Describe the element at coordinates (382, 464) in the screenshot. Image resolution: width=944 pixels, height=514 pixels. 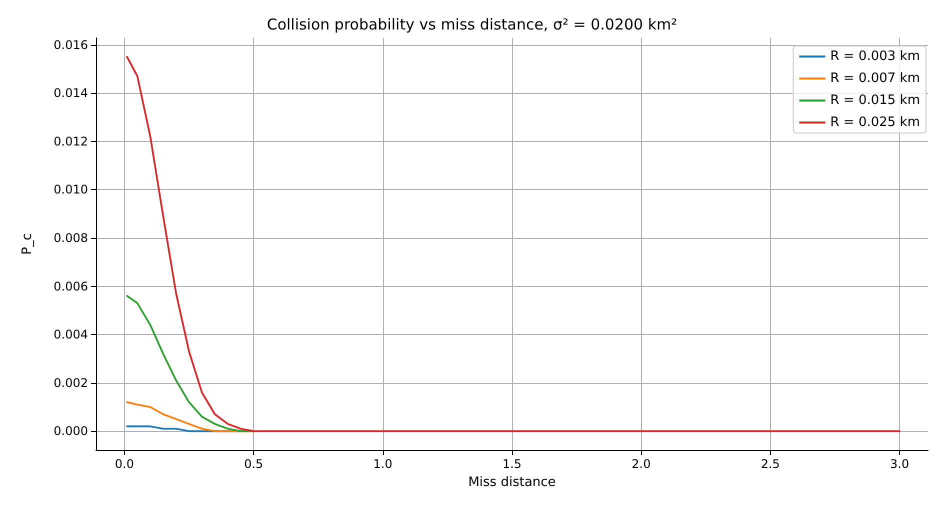
I see `x-tick-label: 1.0` at that location.